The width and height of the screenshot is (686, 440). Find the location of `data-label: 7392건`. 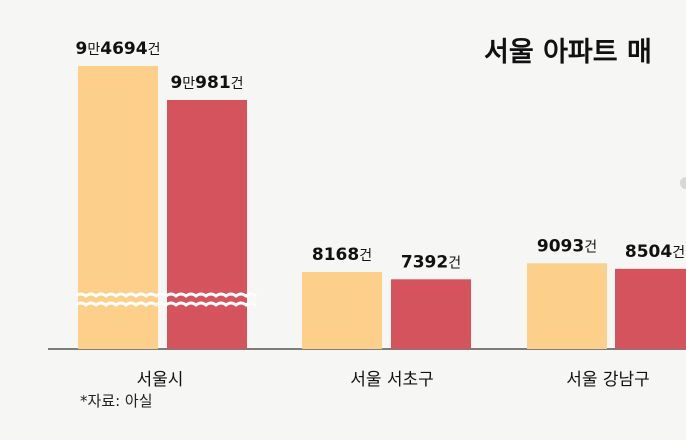

data-label: 7392건 is located at coordinates (431, 262).